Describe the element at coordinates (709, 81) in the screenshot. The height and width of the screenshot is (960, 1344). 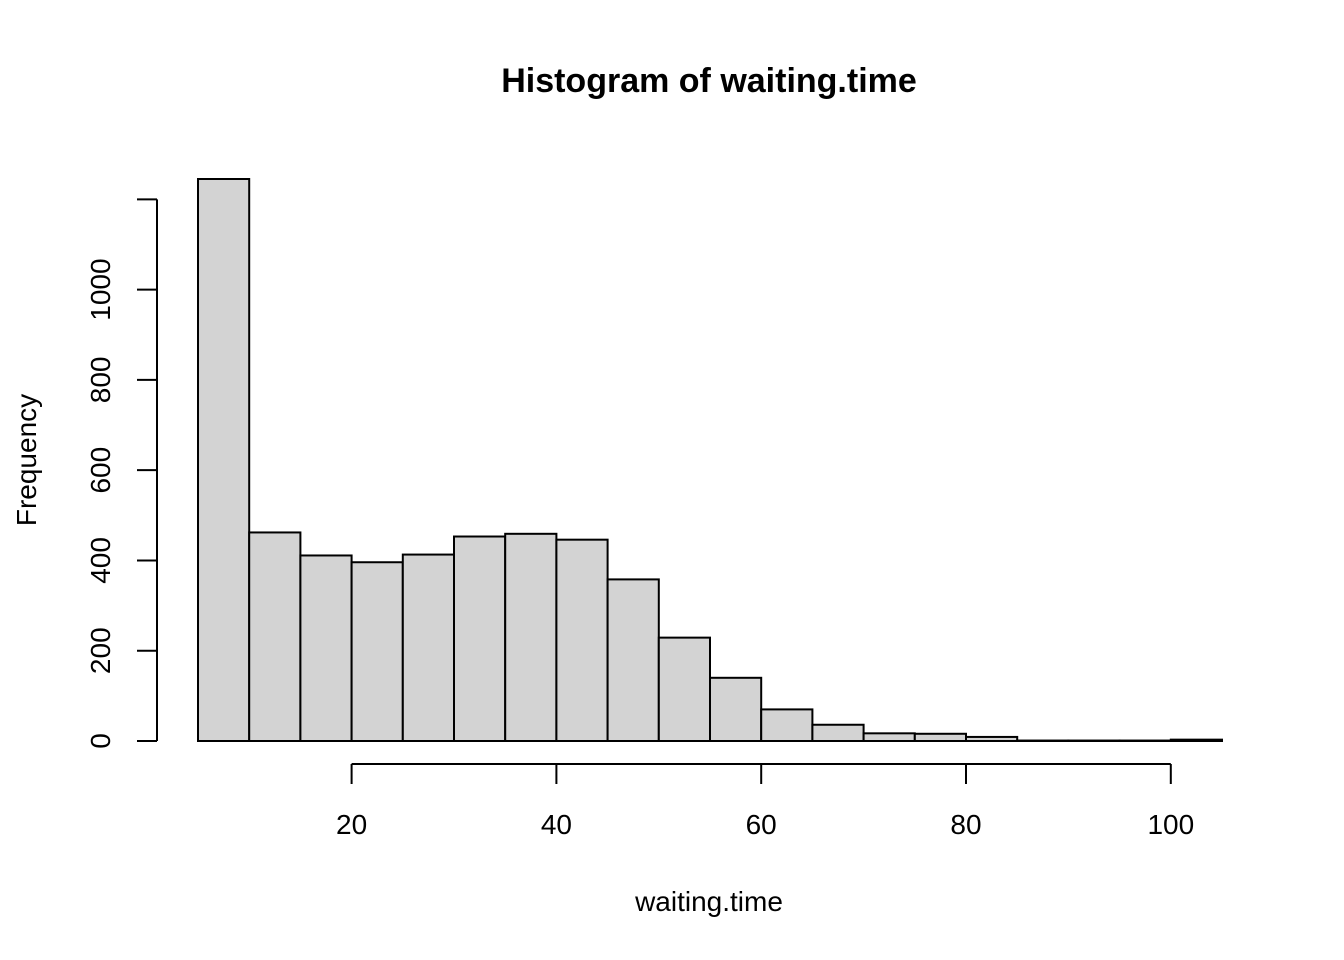
I see `chart-title: Histogram of waiting.time` at that location.